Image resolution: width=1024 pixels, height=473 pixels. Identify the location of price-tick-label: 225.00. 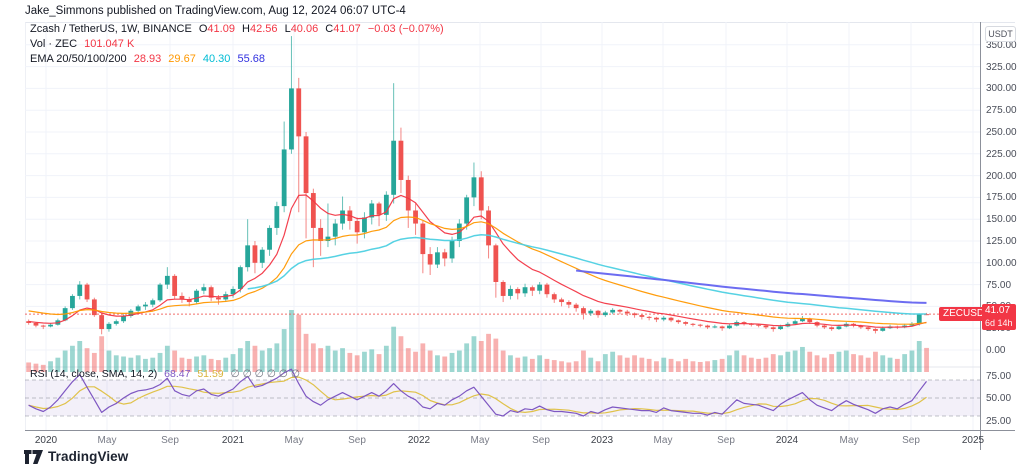
(1001, 154).